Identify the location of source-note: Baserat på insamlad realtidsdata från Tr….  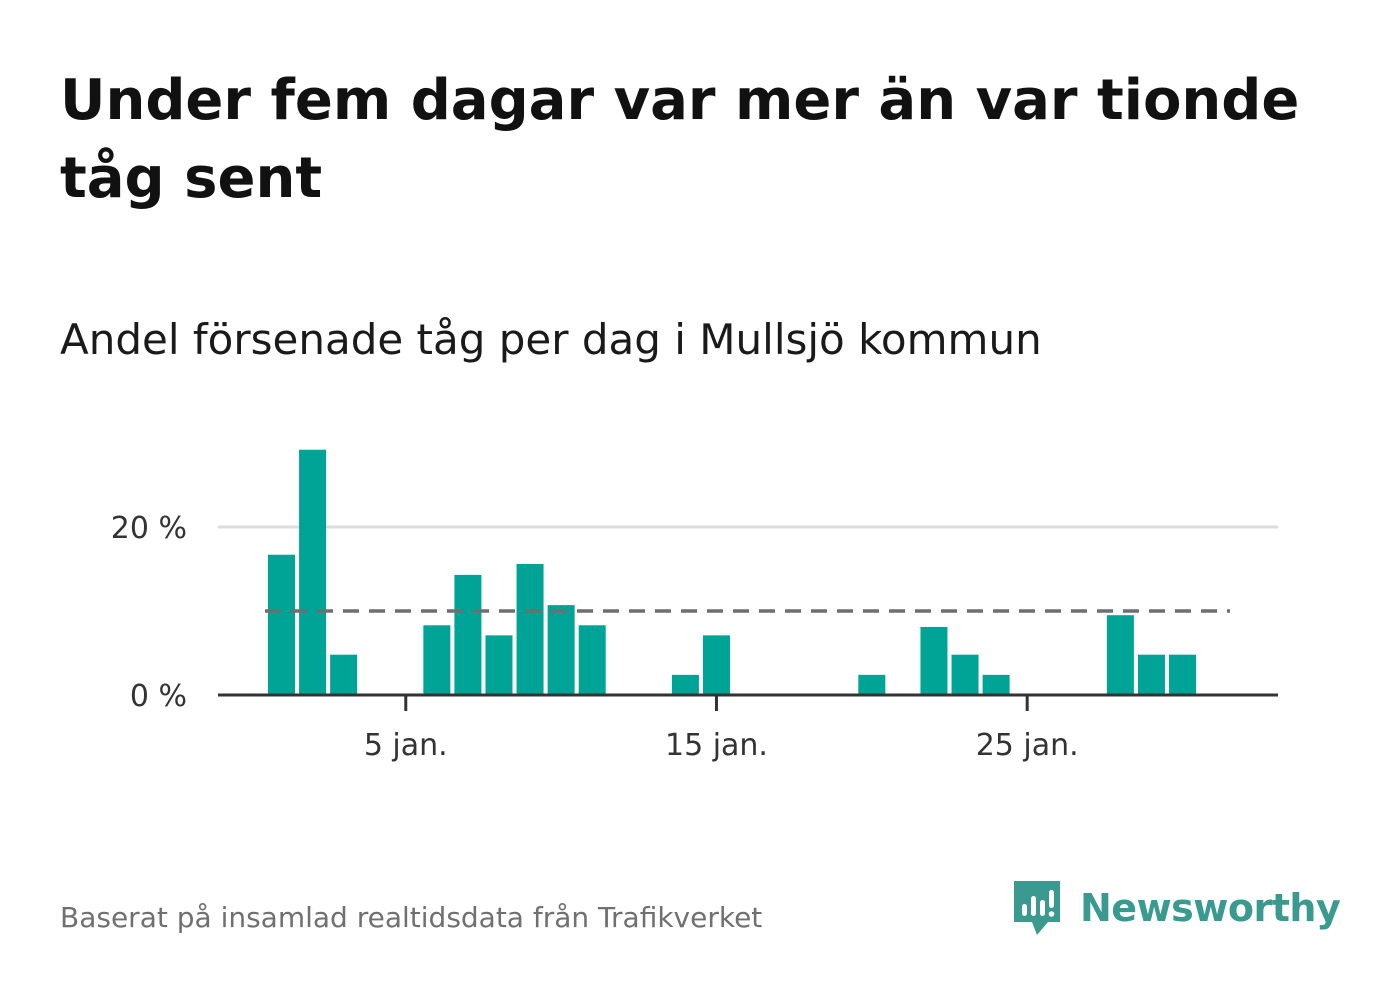
(411, 917).